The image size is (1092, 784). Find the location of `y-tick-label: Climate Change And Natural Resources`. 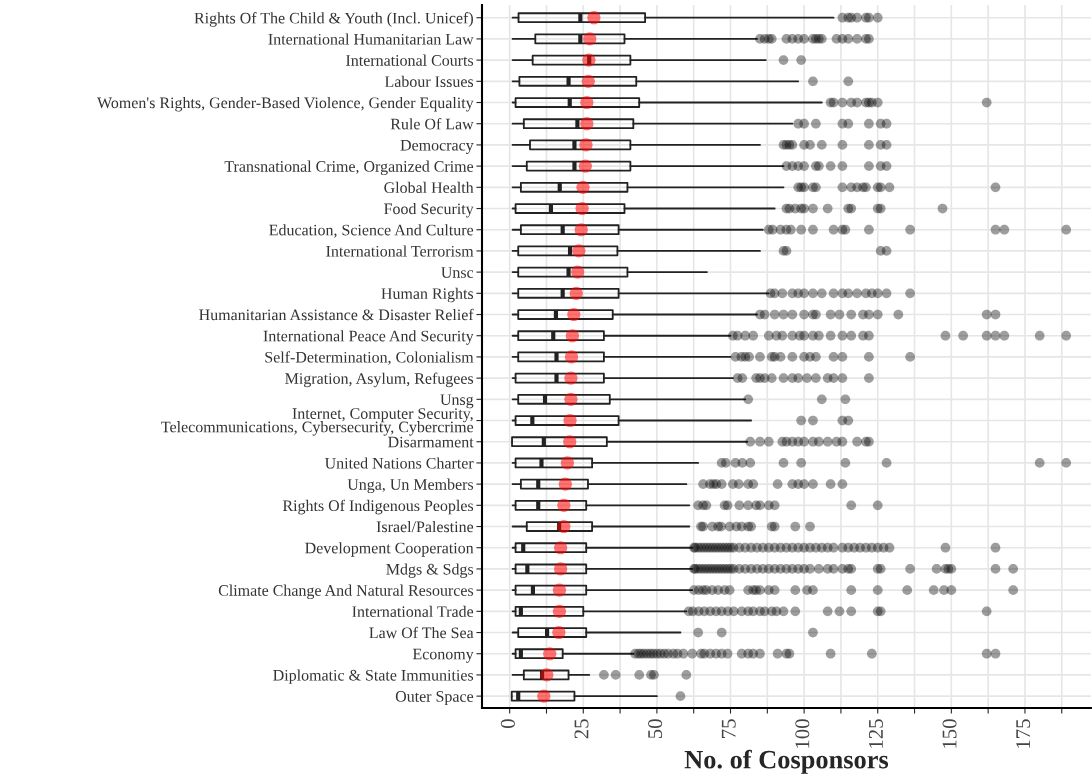

y-tick-label: Climate Change And Natural Resources is located at coordinates (346, 592).